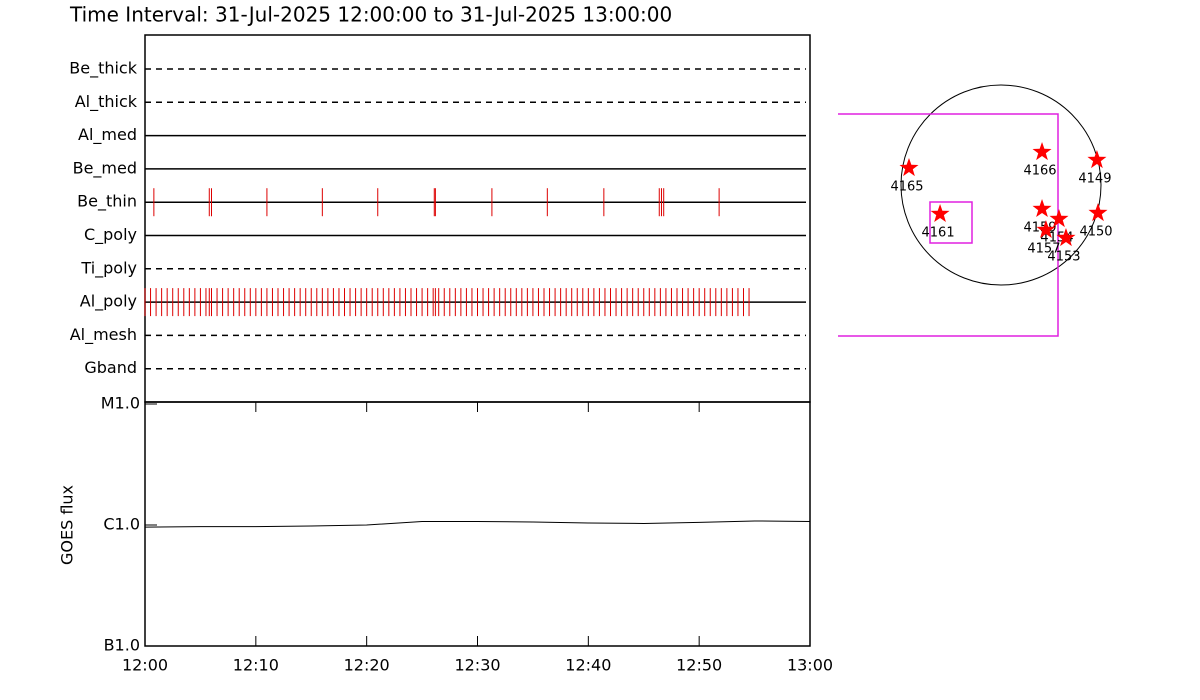  I want to click on x-tick-label: 12:00, so click(145, 665).